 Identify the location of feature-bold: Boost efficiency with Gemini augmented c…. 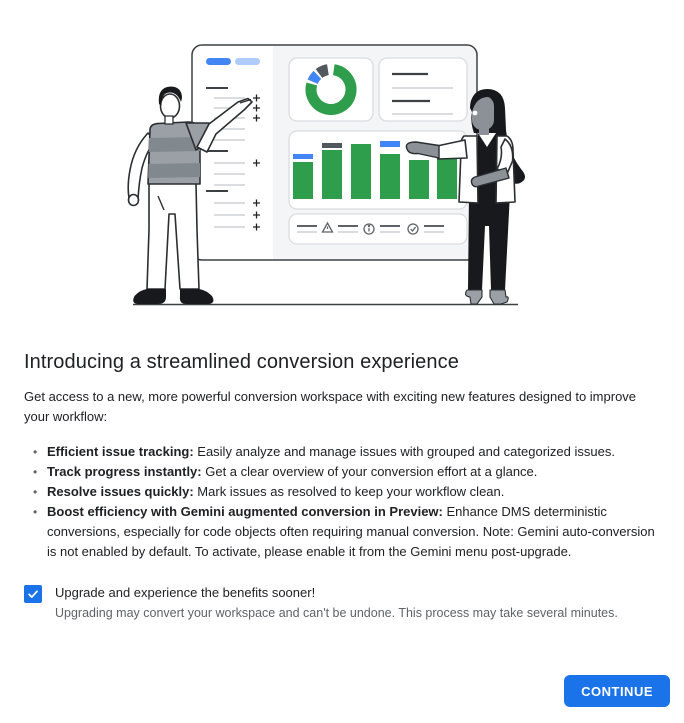
(245, 511).